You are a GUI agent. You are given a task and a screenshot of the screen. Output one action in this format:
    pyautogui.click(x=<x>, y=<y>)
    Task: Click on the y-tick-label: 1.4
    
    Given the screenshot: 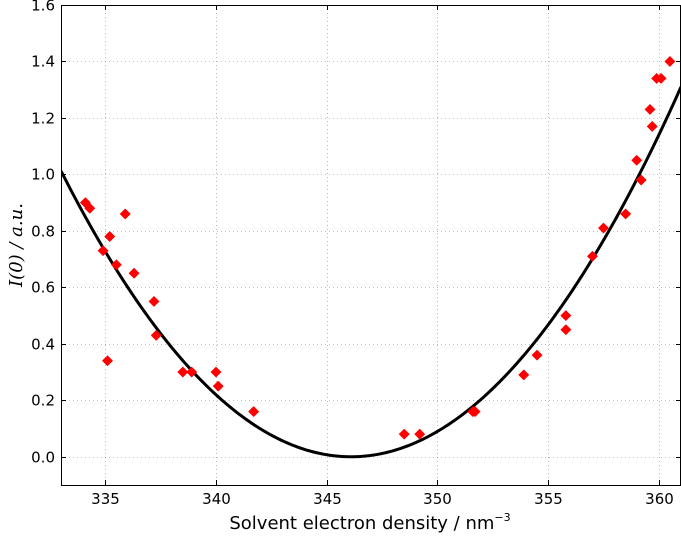 What is the action you would take?
    pyautogui.click(x=43, y=62)
    